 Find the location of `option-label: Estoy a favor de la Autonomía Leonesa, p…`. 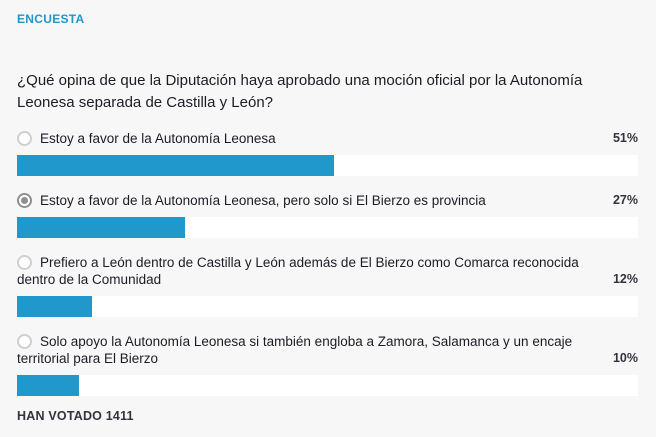

option-label: Estoy a favor de la Autonomía Leonesa, p… is located at coordinates (263, 200).